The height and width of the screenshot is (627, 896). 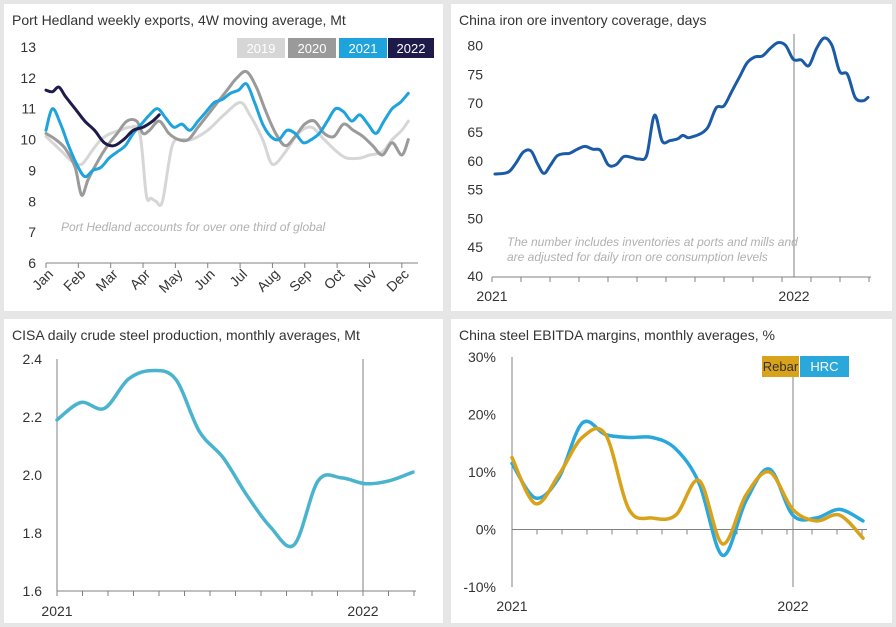 I want to click on legend-swatch-2021, so click(x=363, y=48).